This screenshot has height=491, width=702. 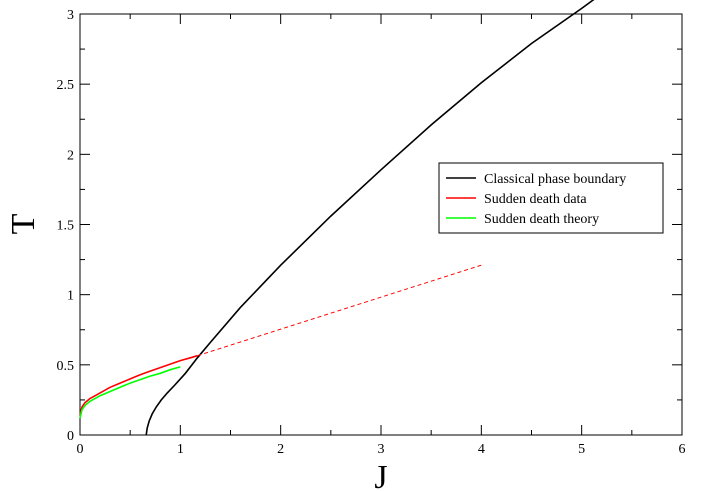 What do you see at coordinates (70, 155) in the screenshot?
I see `y-tick-label: 2` at bounding box center [70, 155].